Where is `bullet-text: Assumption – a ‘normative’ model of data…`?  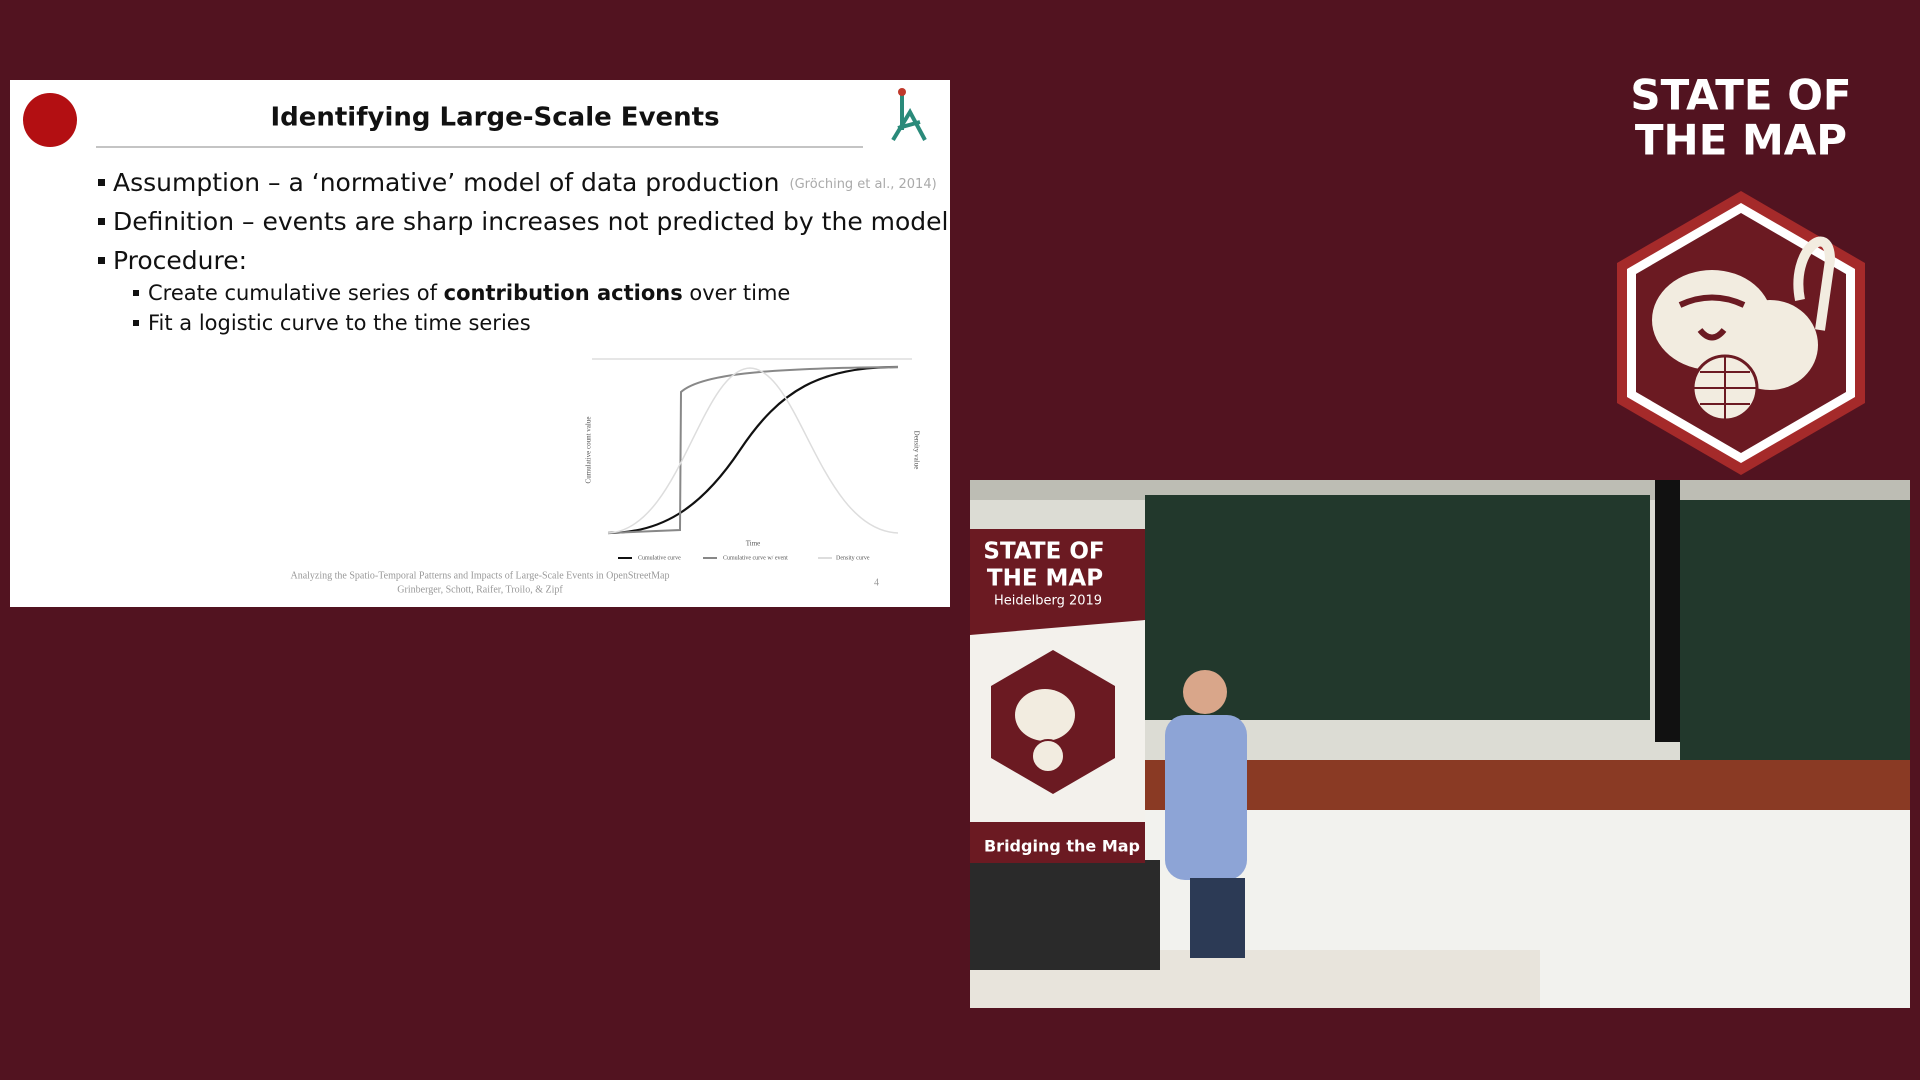
bullet-text: Assumption – a ‘normative’ model of data… is located at coordinates (446, 182).